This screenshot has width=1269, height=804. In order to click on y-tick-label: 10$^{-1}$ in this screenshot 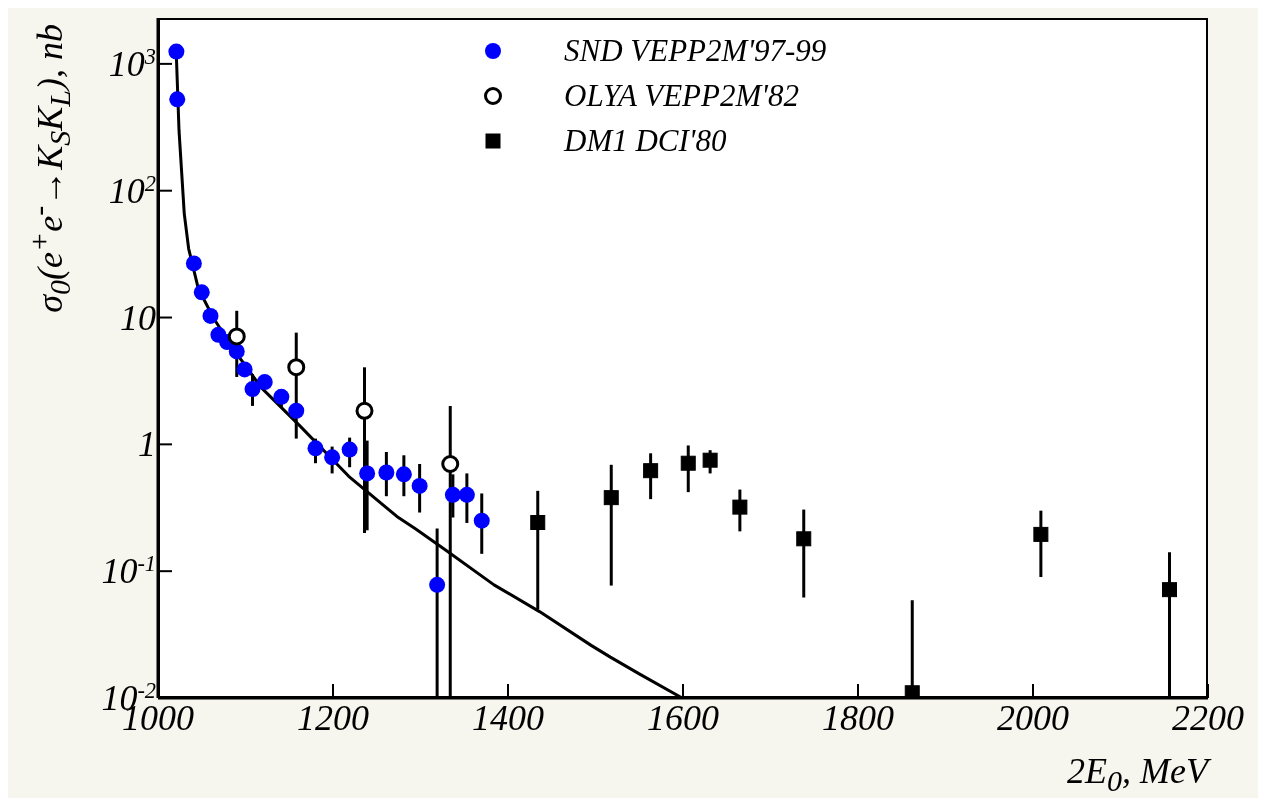, I will do `click(128, 571)`.